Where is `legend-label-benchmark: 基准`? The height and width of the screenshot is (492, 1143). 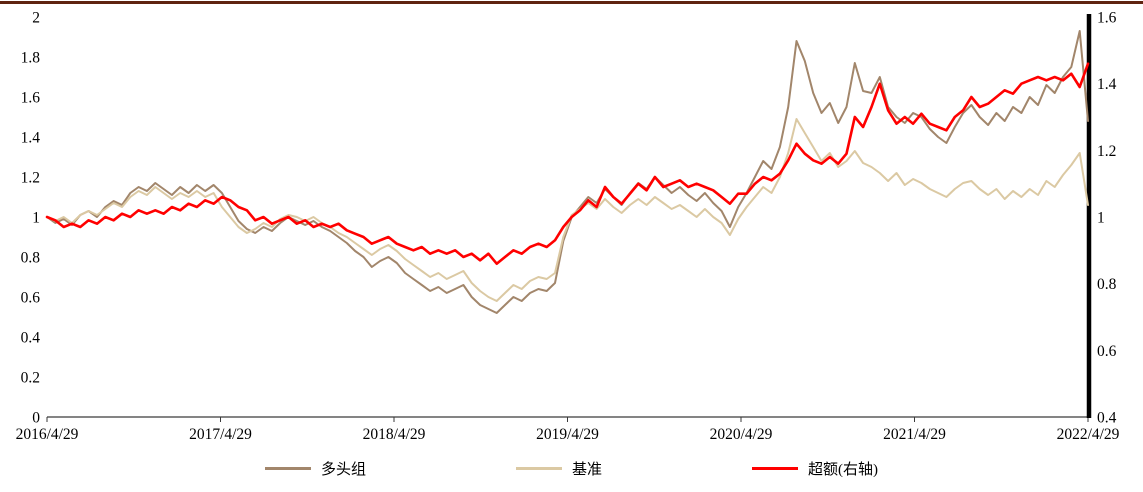
legend-label-benchmark: 基准 is located at coordinates (587, 470).